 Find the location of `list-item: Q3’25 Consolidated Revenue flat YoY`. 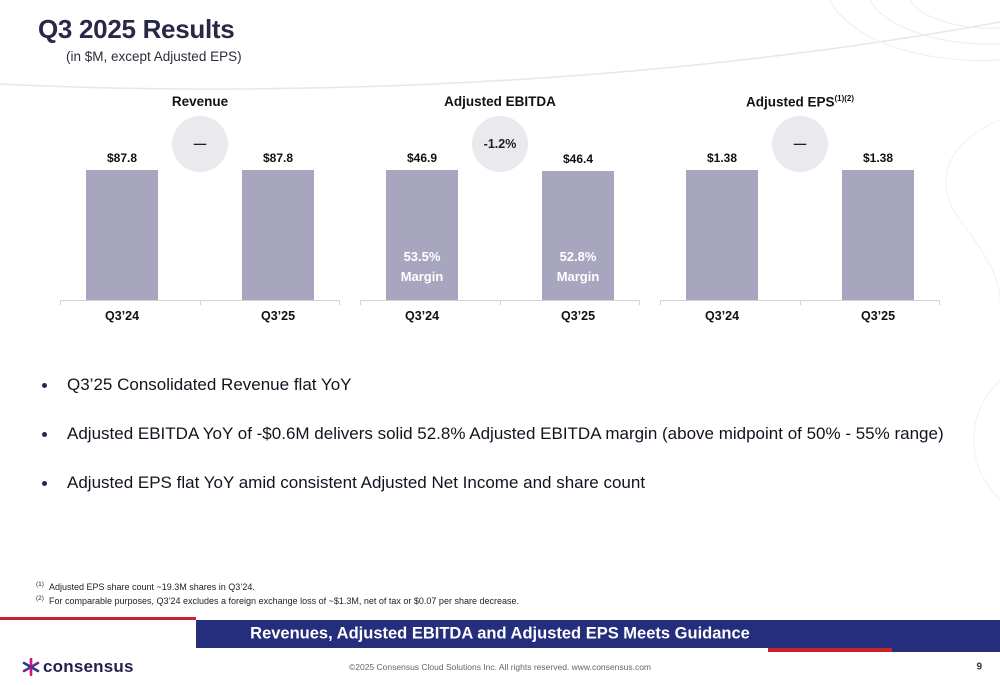

list-item: Q3’25 Consolidated Revenue flat YoY is located at coordinates (502, 385).